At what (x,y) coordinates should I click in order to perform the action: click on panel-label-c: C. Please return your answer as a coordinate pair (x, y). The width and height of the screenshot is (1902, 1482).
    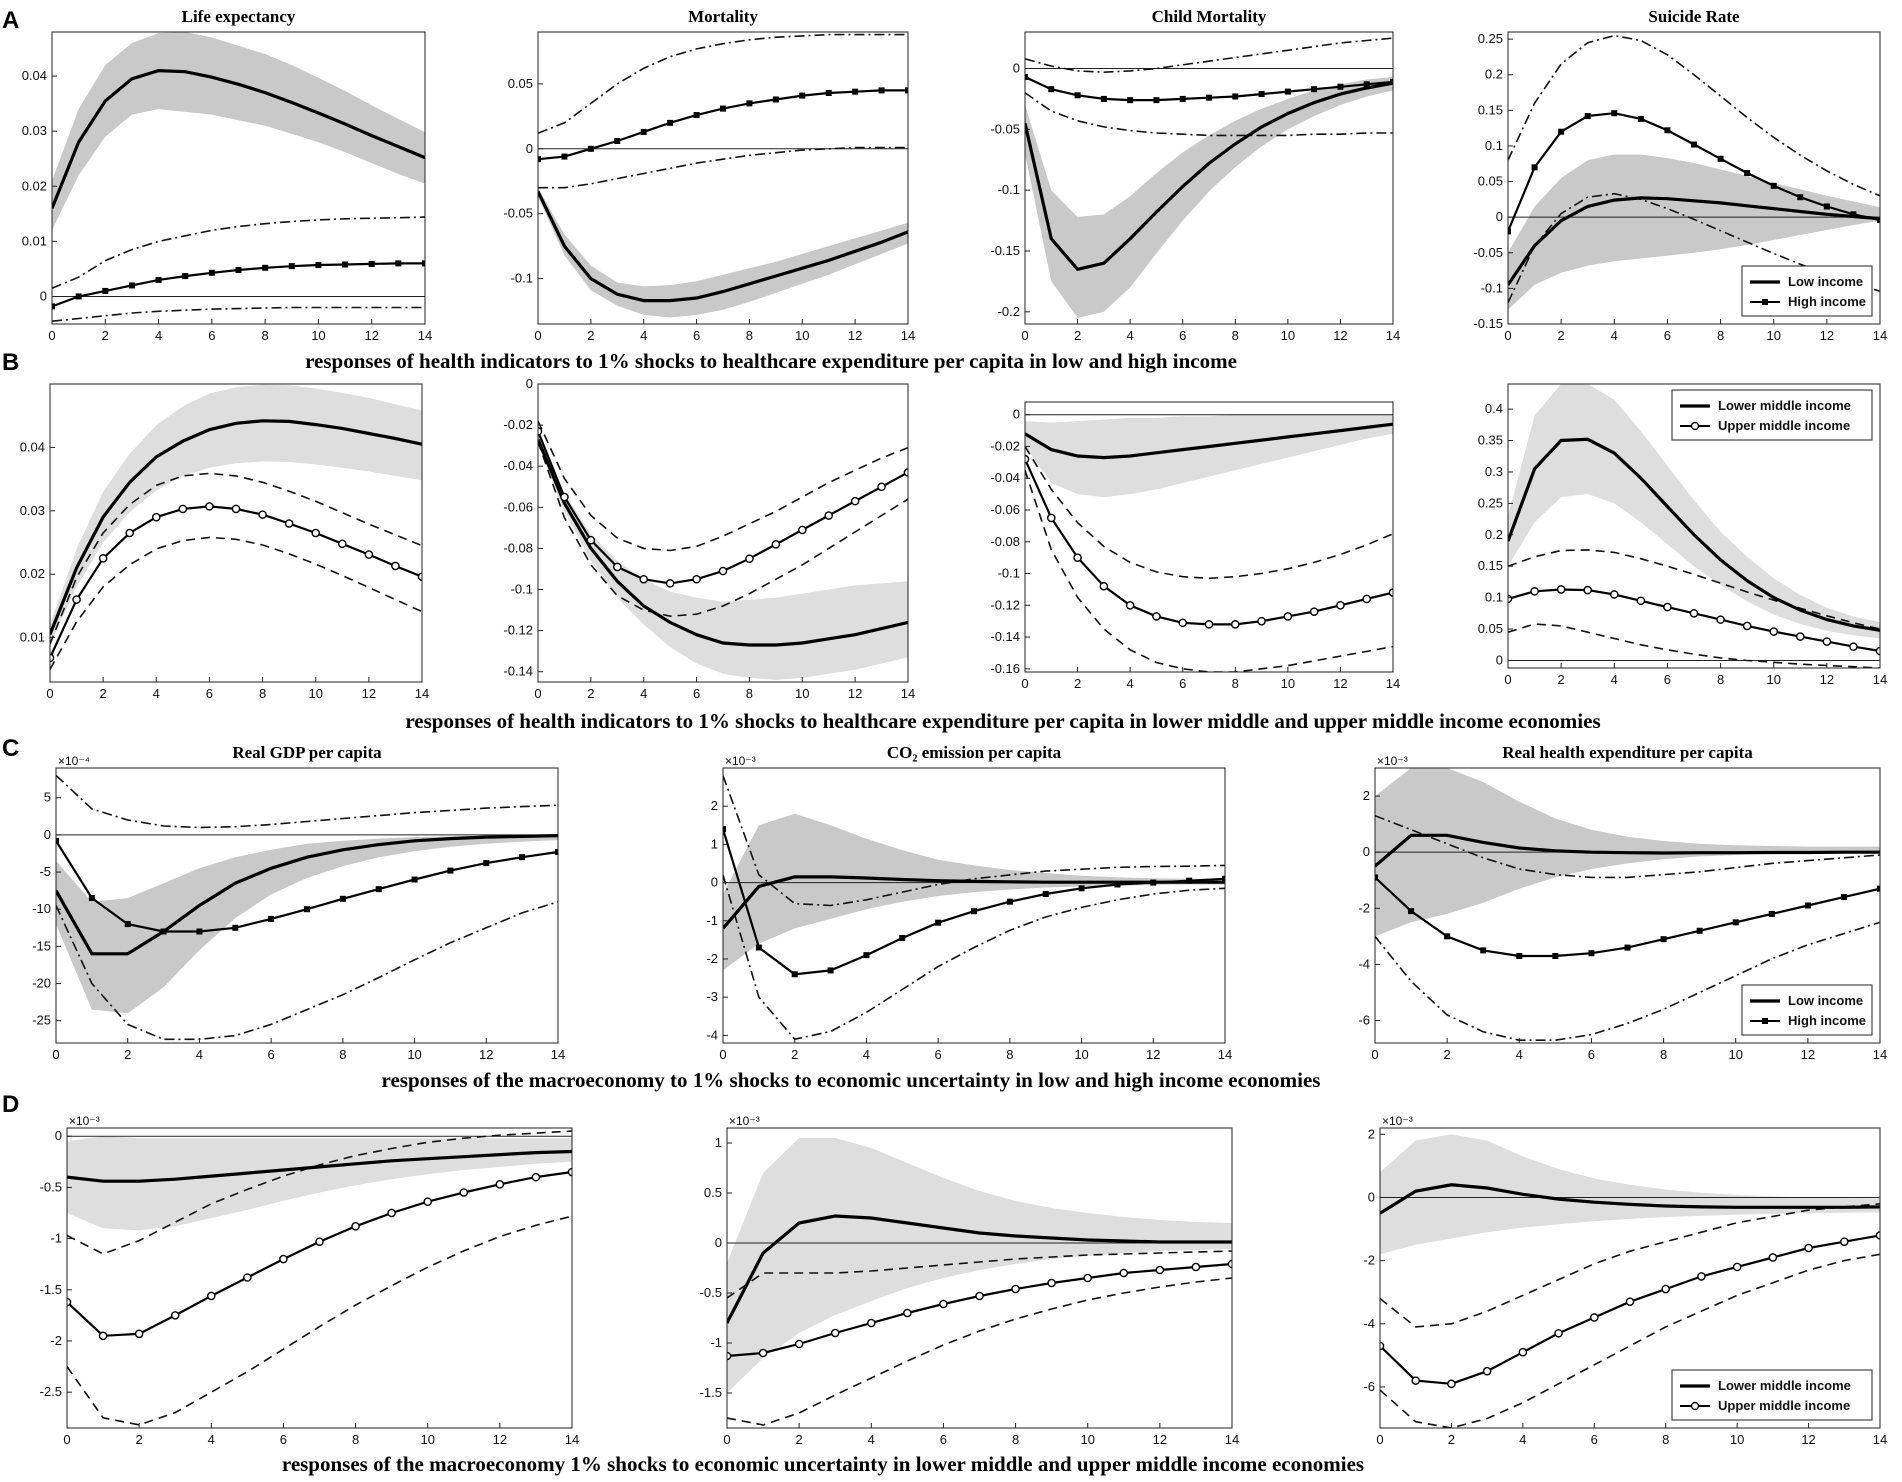
    Looking at the image, I should click on (10, 748).